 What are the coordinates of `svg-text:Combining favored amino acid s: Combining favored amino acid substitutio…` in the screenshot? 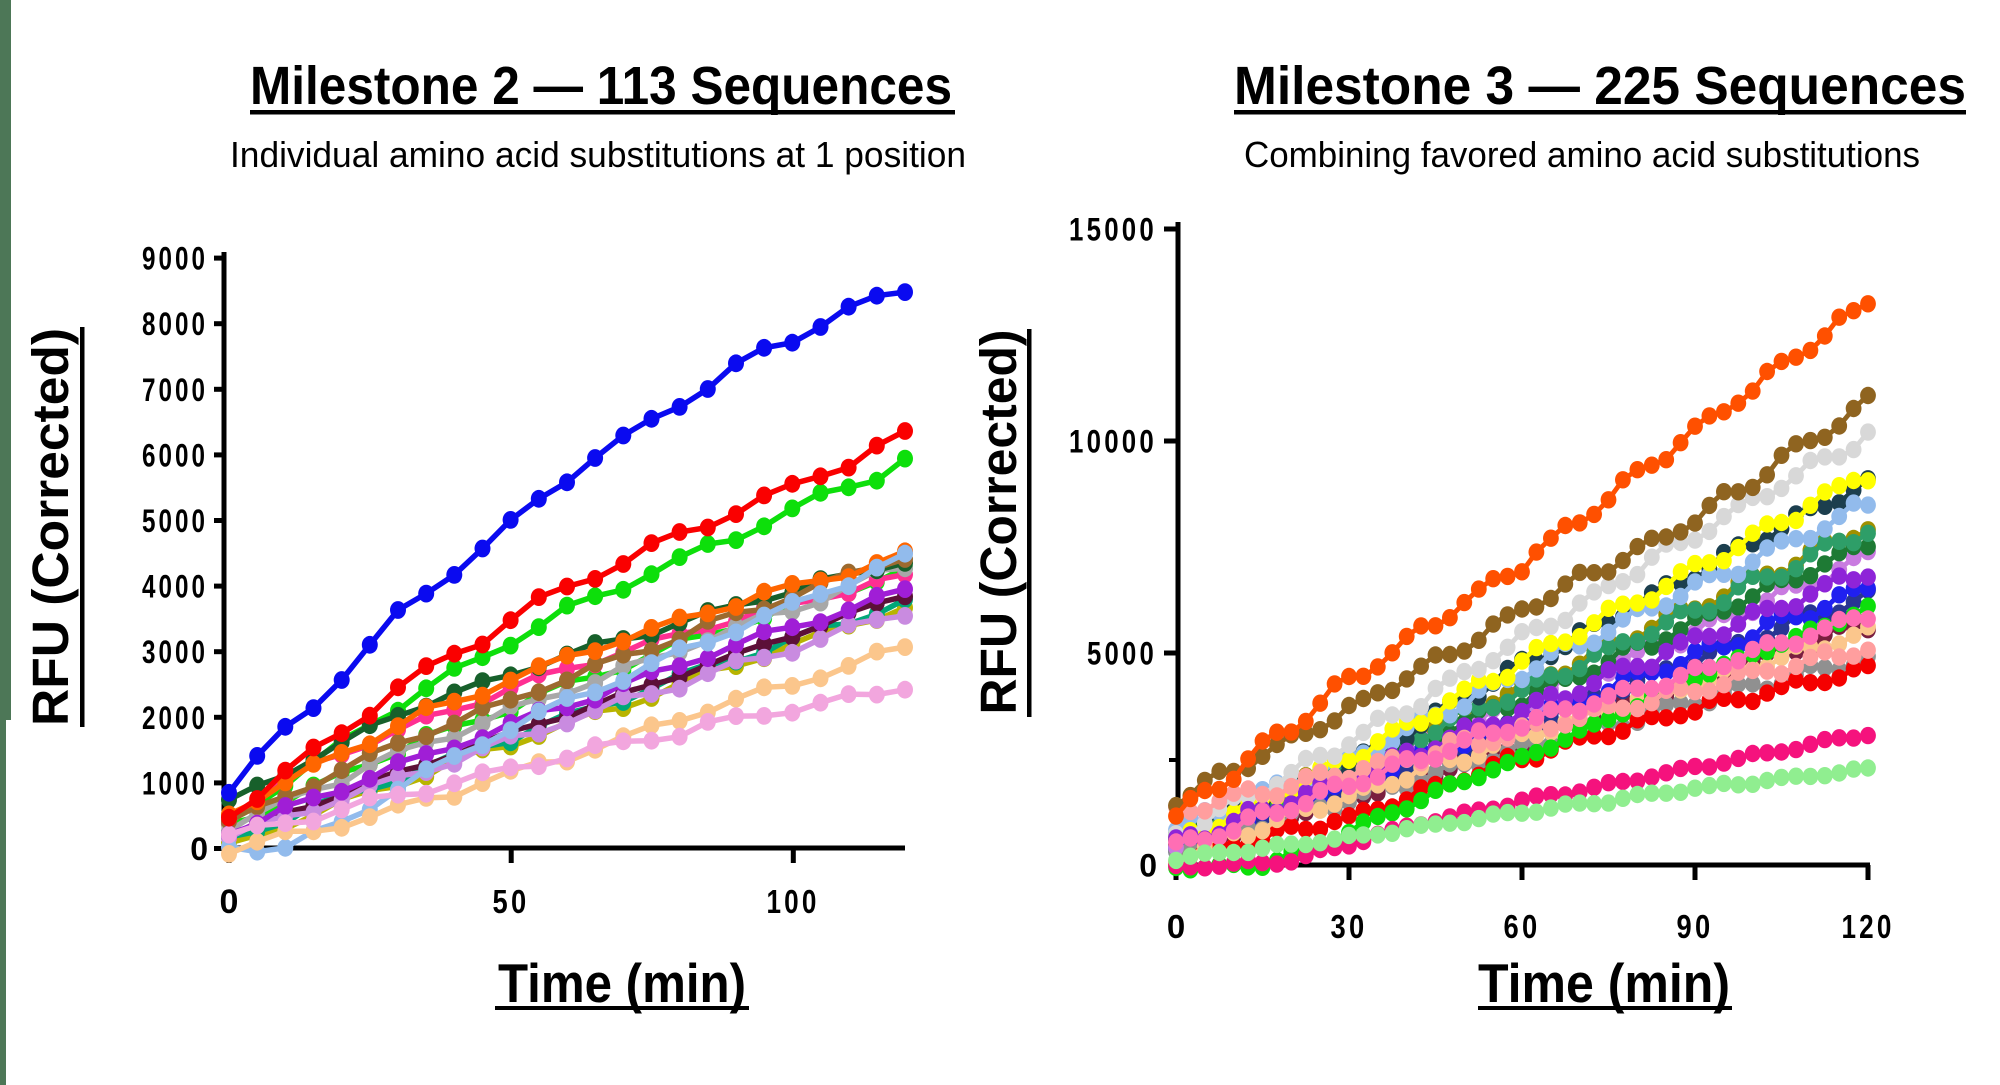 It's located at (1582, 154).